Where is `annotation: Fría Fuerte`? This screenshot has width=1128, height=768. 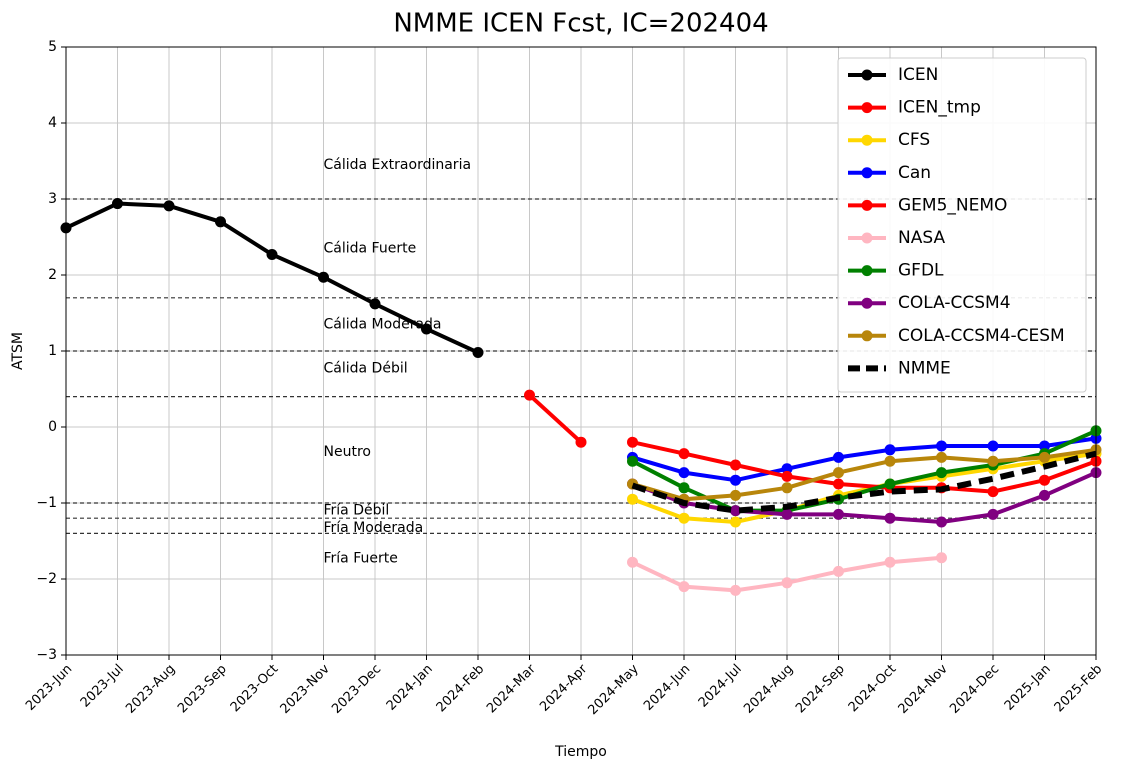 annotation: Fría Fuerte is located at coordinates (361, 558).